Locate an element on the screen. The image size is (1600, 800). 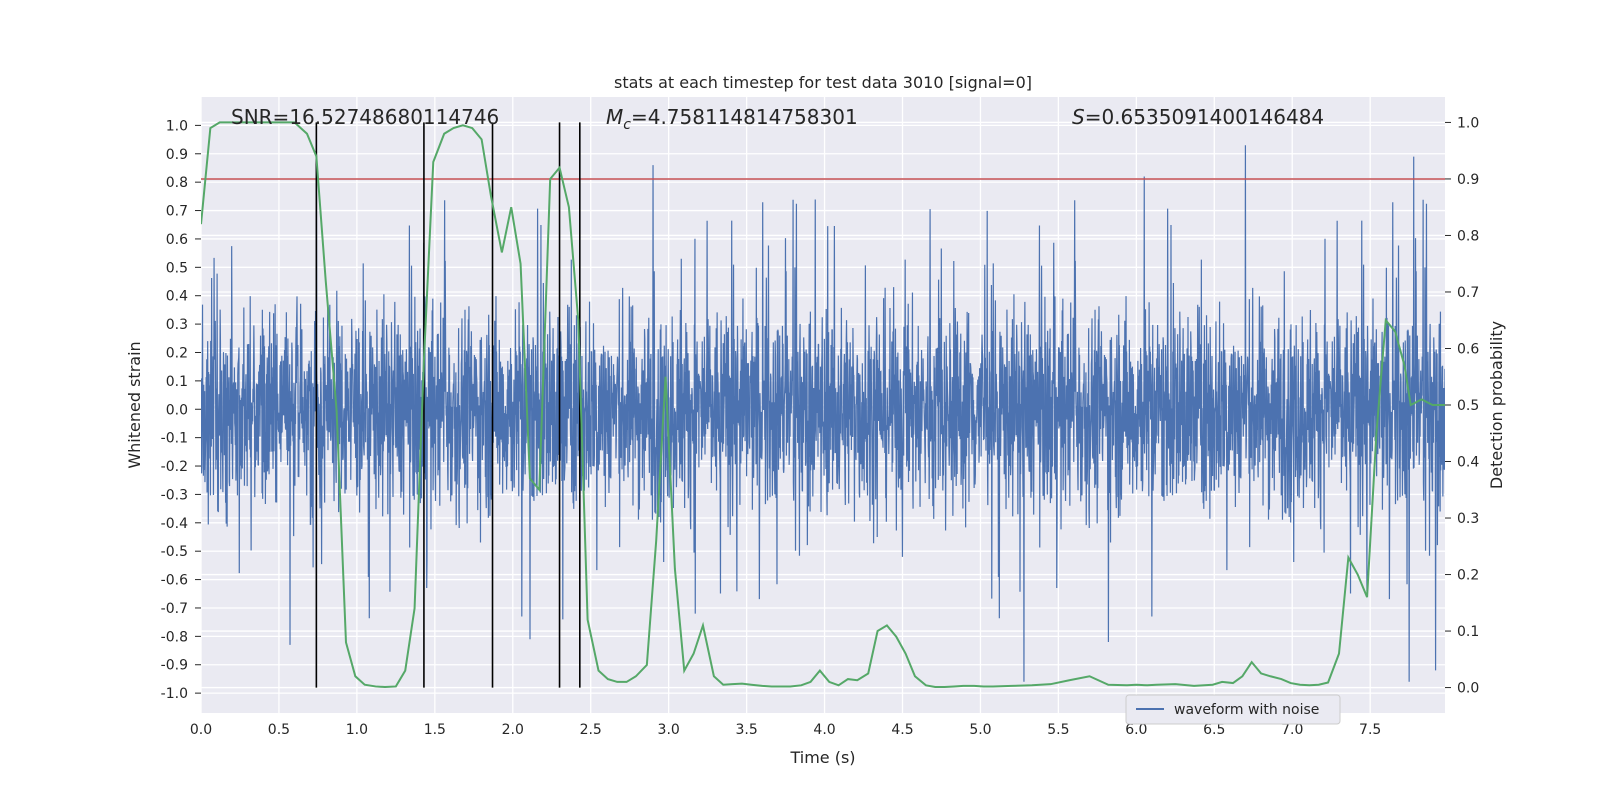
y-tick-label: 0.1 is located at coordinates (177, 382).